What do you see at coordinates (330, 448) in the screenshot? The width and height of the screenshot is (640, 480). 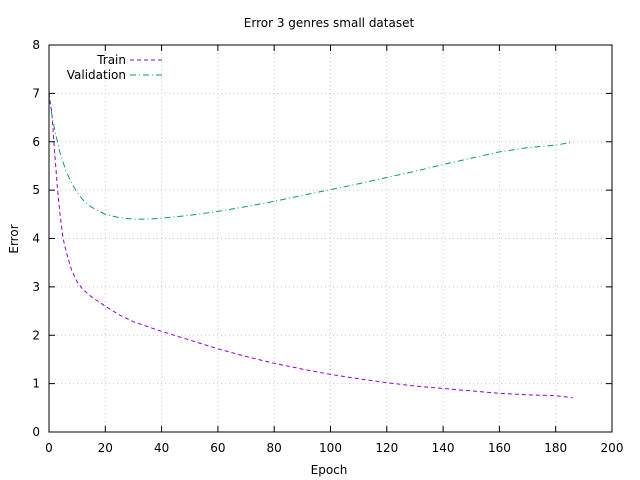 I see `x-tick-label: 100` at bounding box center [330, 448].